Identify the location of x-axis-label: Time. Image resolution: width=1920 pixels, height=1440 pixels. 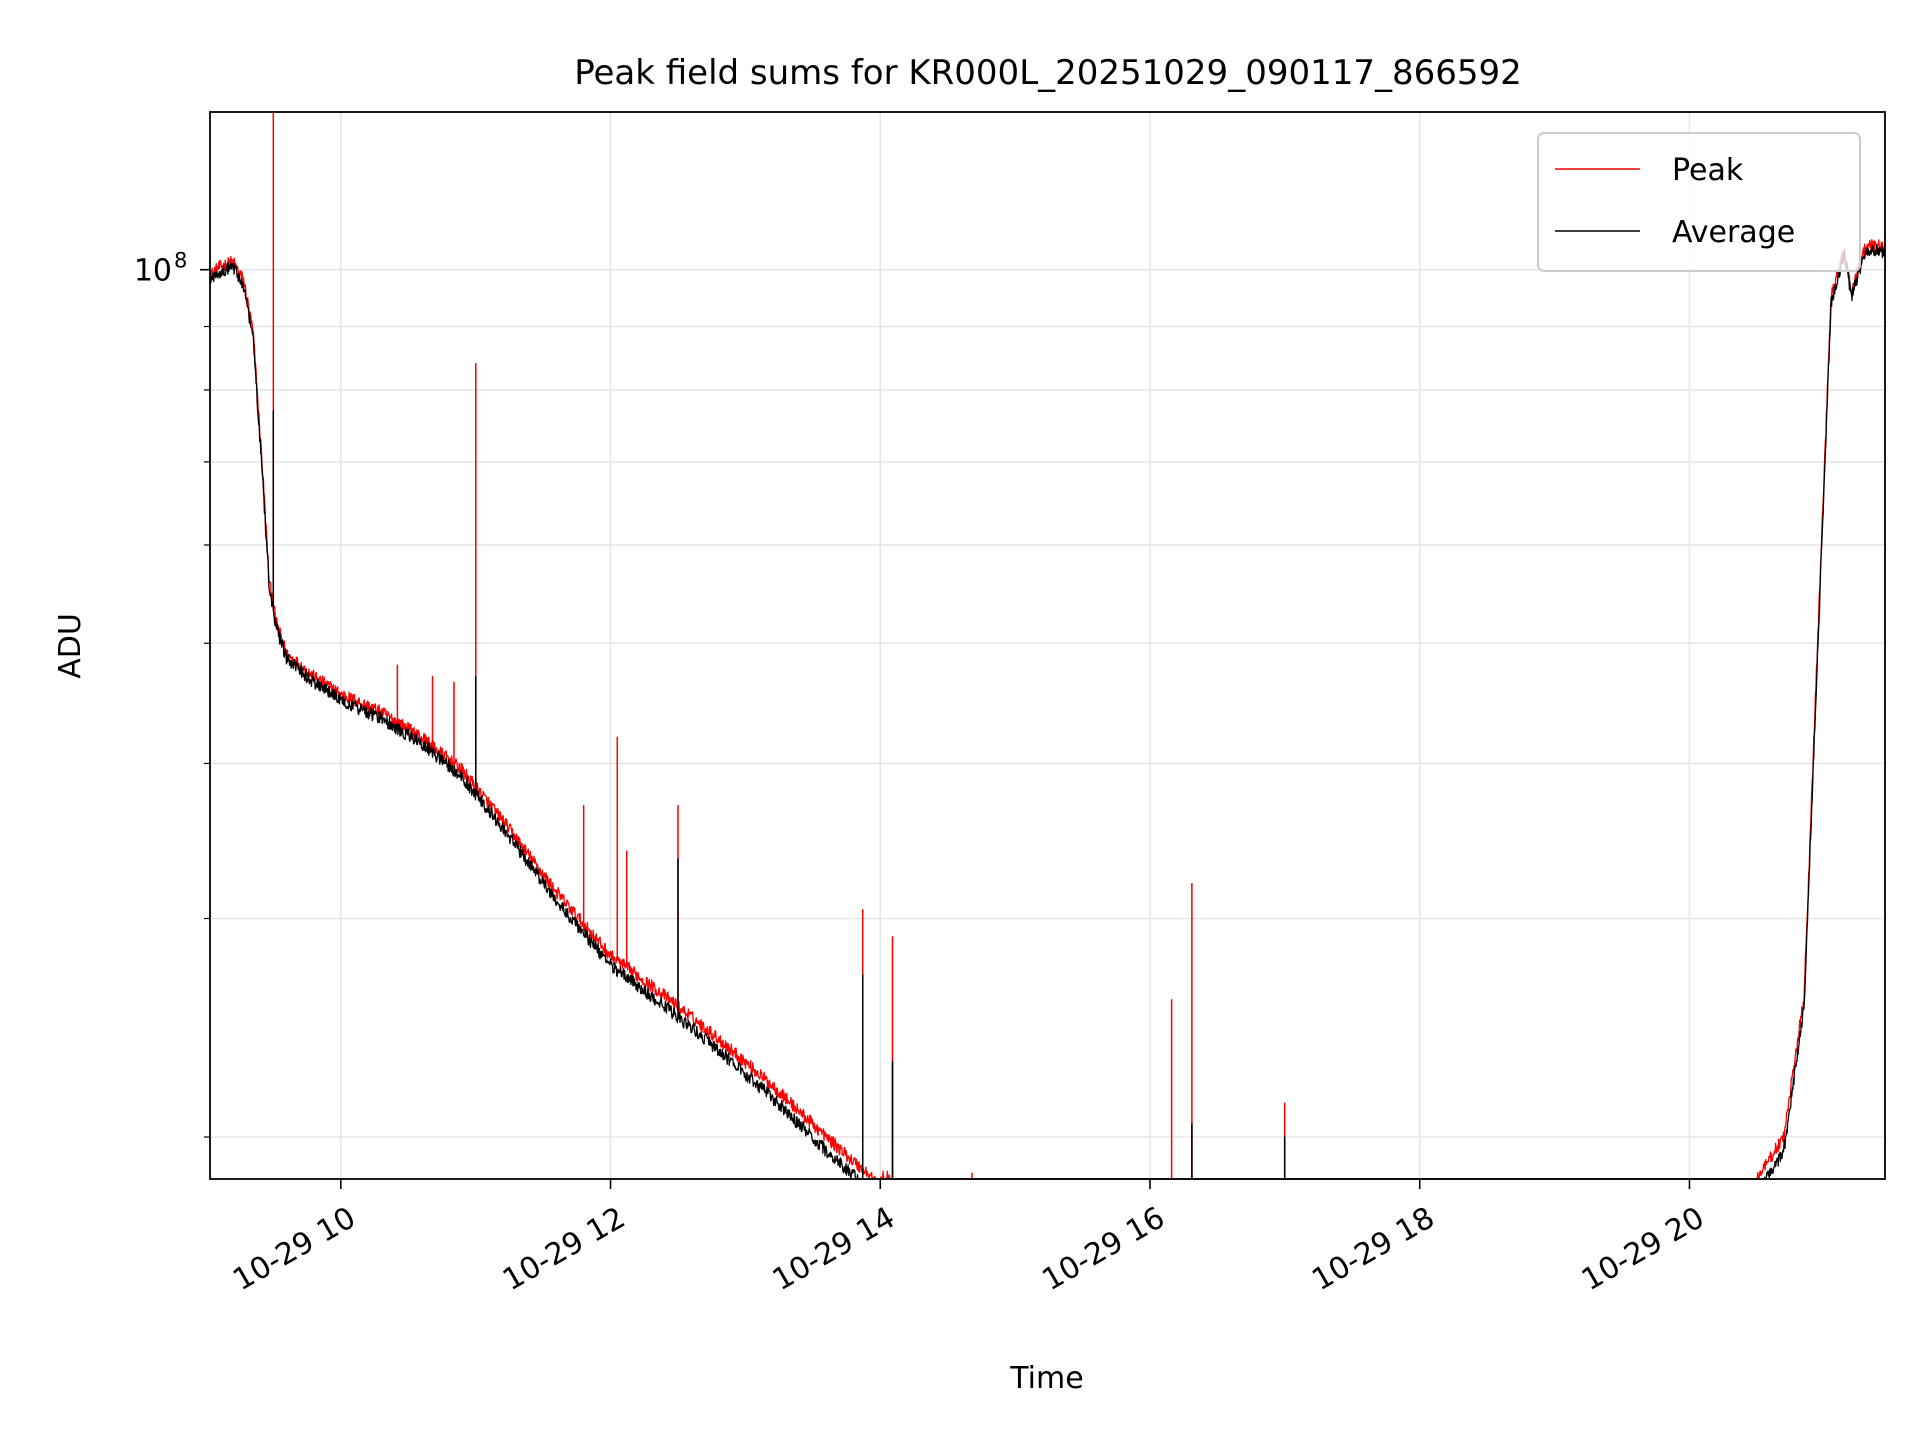
(1046, 1378).